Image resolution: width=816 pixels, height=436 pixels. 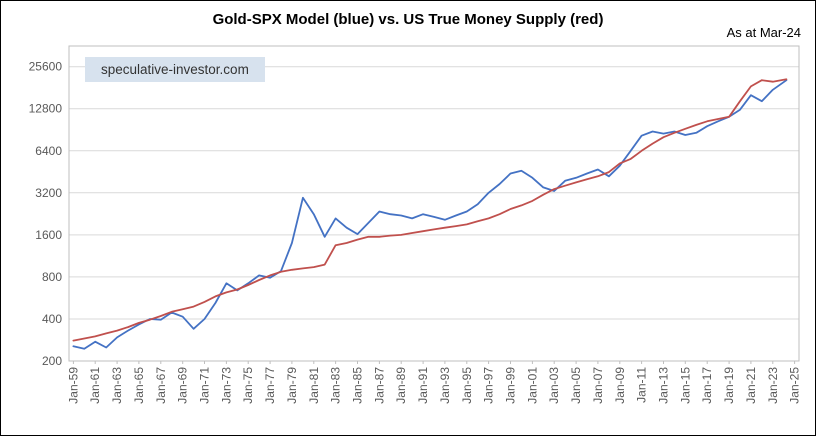 What do you see at coordinates (707, 385) in the screenshot?
I see `x-tick-label: Jan-17` at bounding box center [707, 385].